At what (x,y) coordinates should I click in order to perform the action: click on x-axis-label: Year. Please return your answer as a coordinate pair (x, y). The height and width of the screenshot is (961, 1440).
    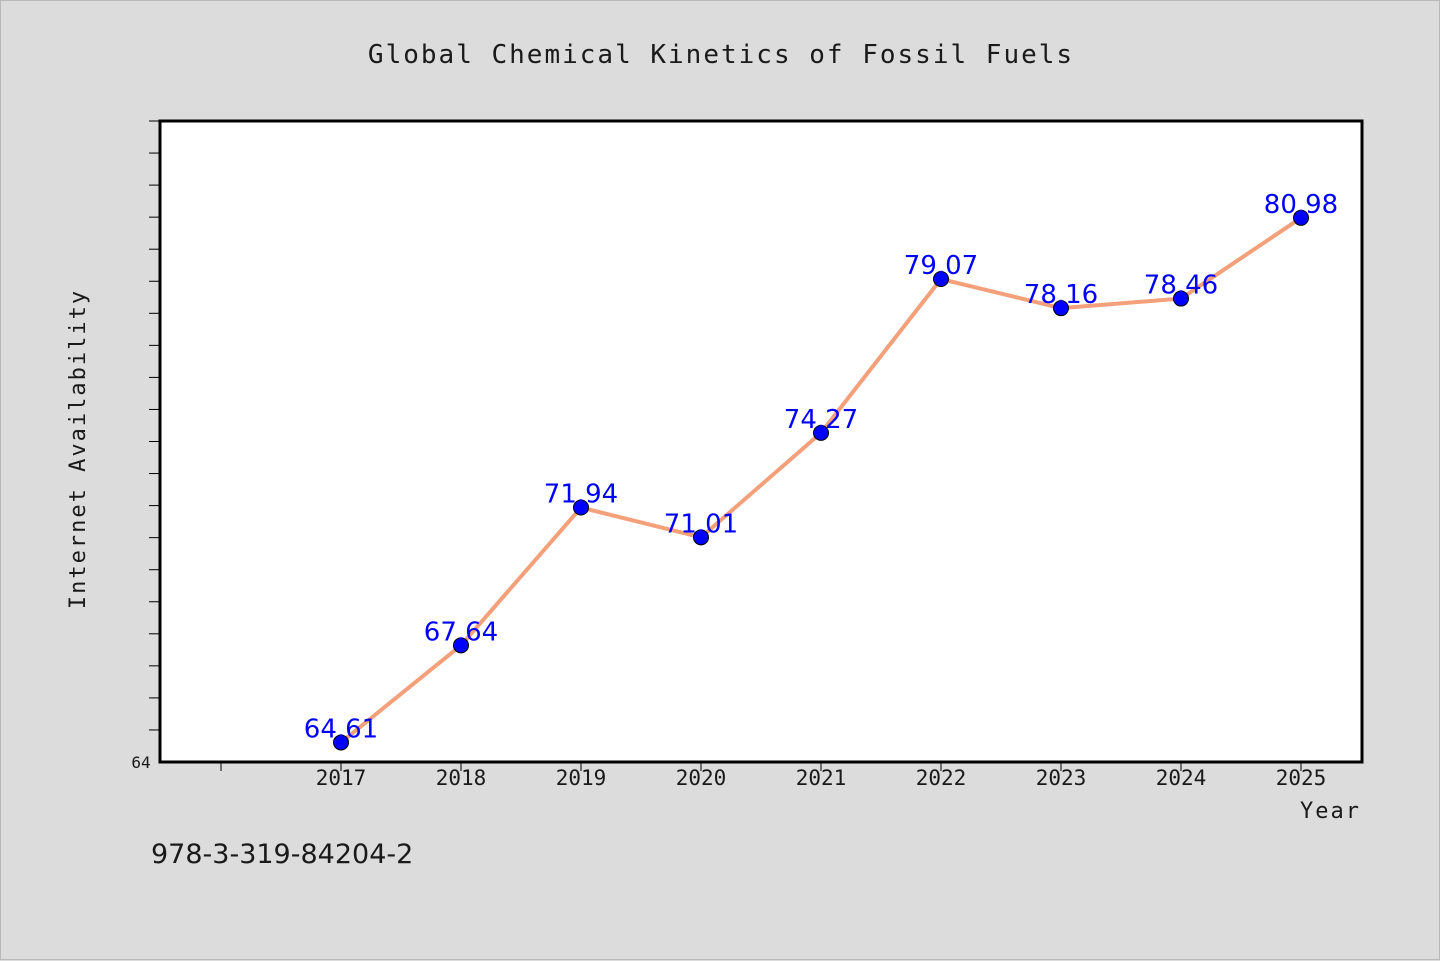
    Looking at the image, I should click on (1330, 811).